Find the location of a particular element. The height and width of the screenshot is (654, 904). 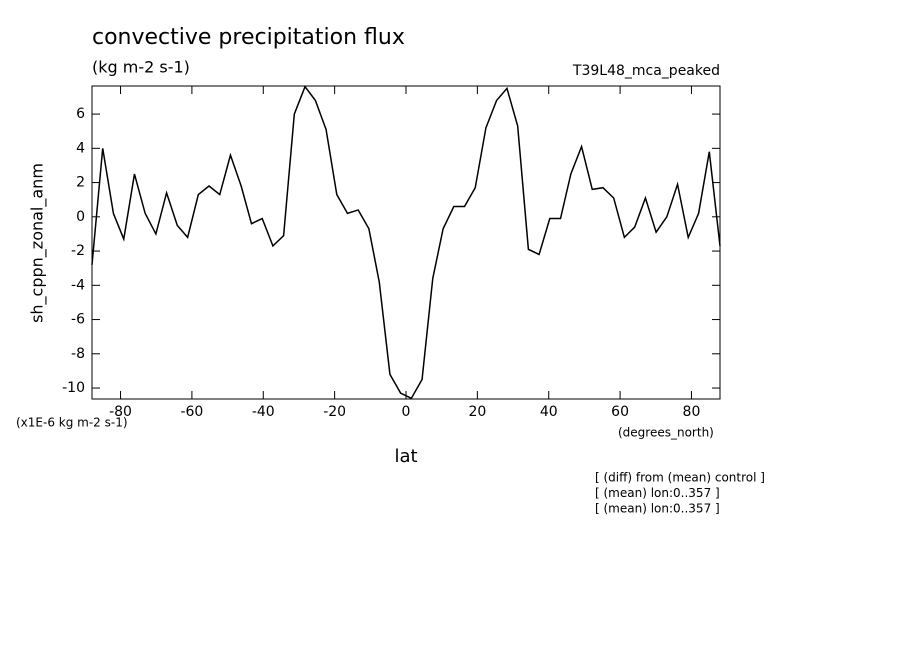

x-tick-label: -80 is located at coordinates (120, 412).